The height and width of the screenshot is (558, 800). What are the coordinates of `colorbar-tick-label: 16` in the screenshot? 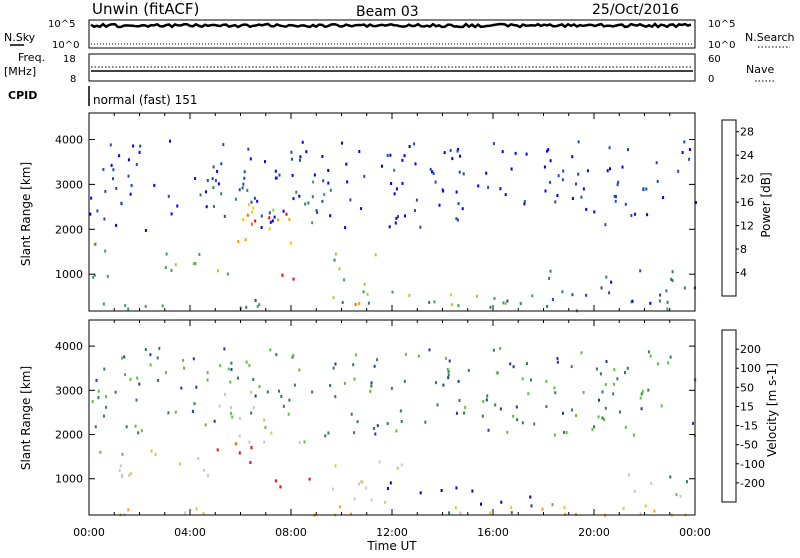 It's located at (747, 202).